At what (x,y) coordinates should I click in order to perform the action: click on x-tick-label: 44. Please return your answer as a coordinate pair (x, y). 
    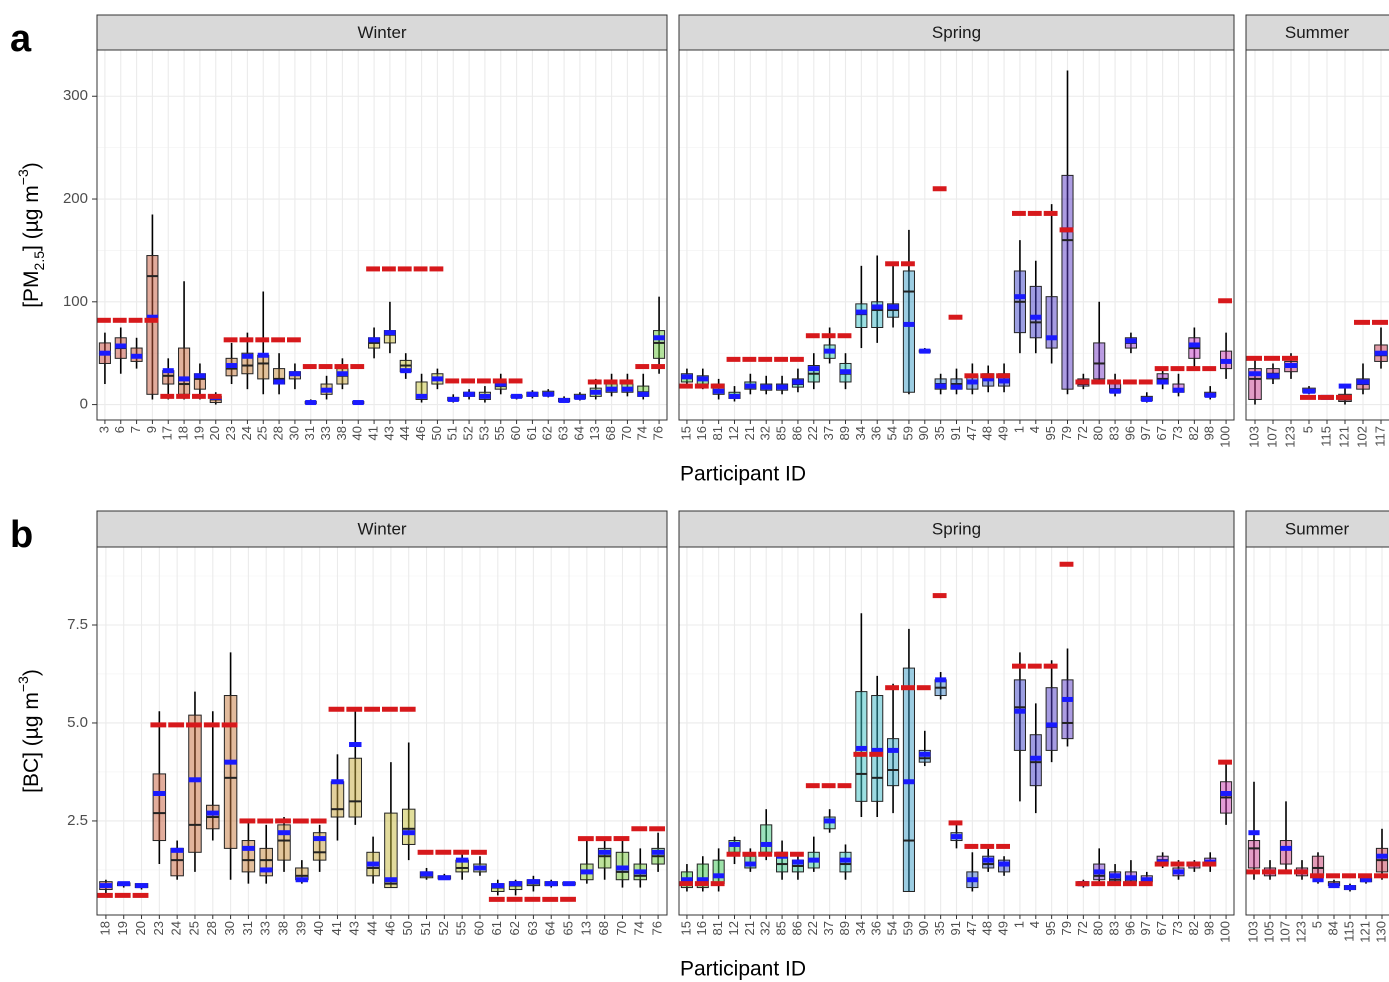
    Looking at the image, I should click on (404, 433).